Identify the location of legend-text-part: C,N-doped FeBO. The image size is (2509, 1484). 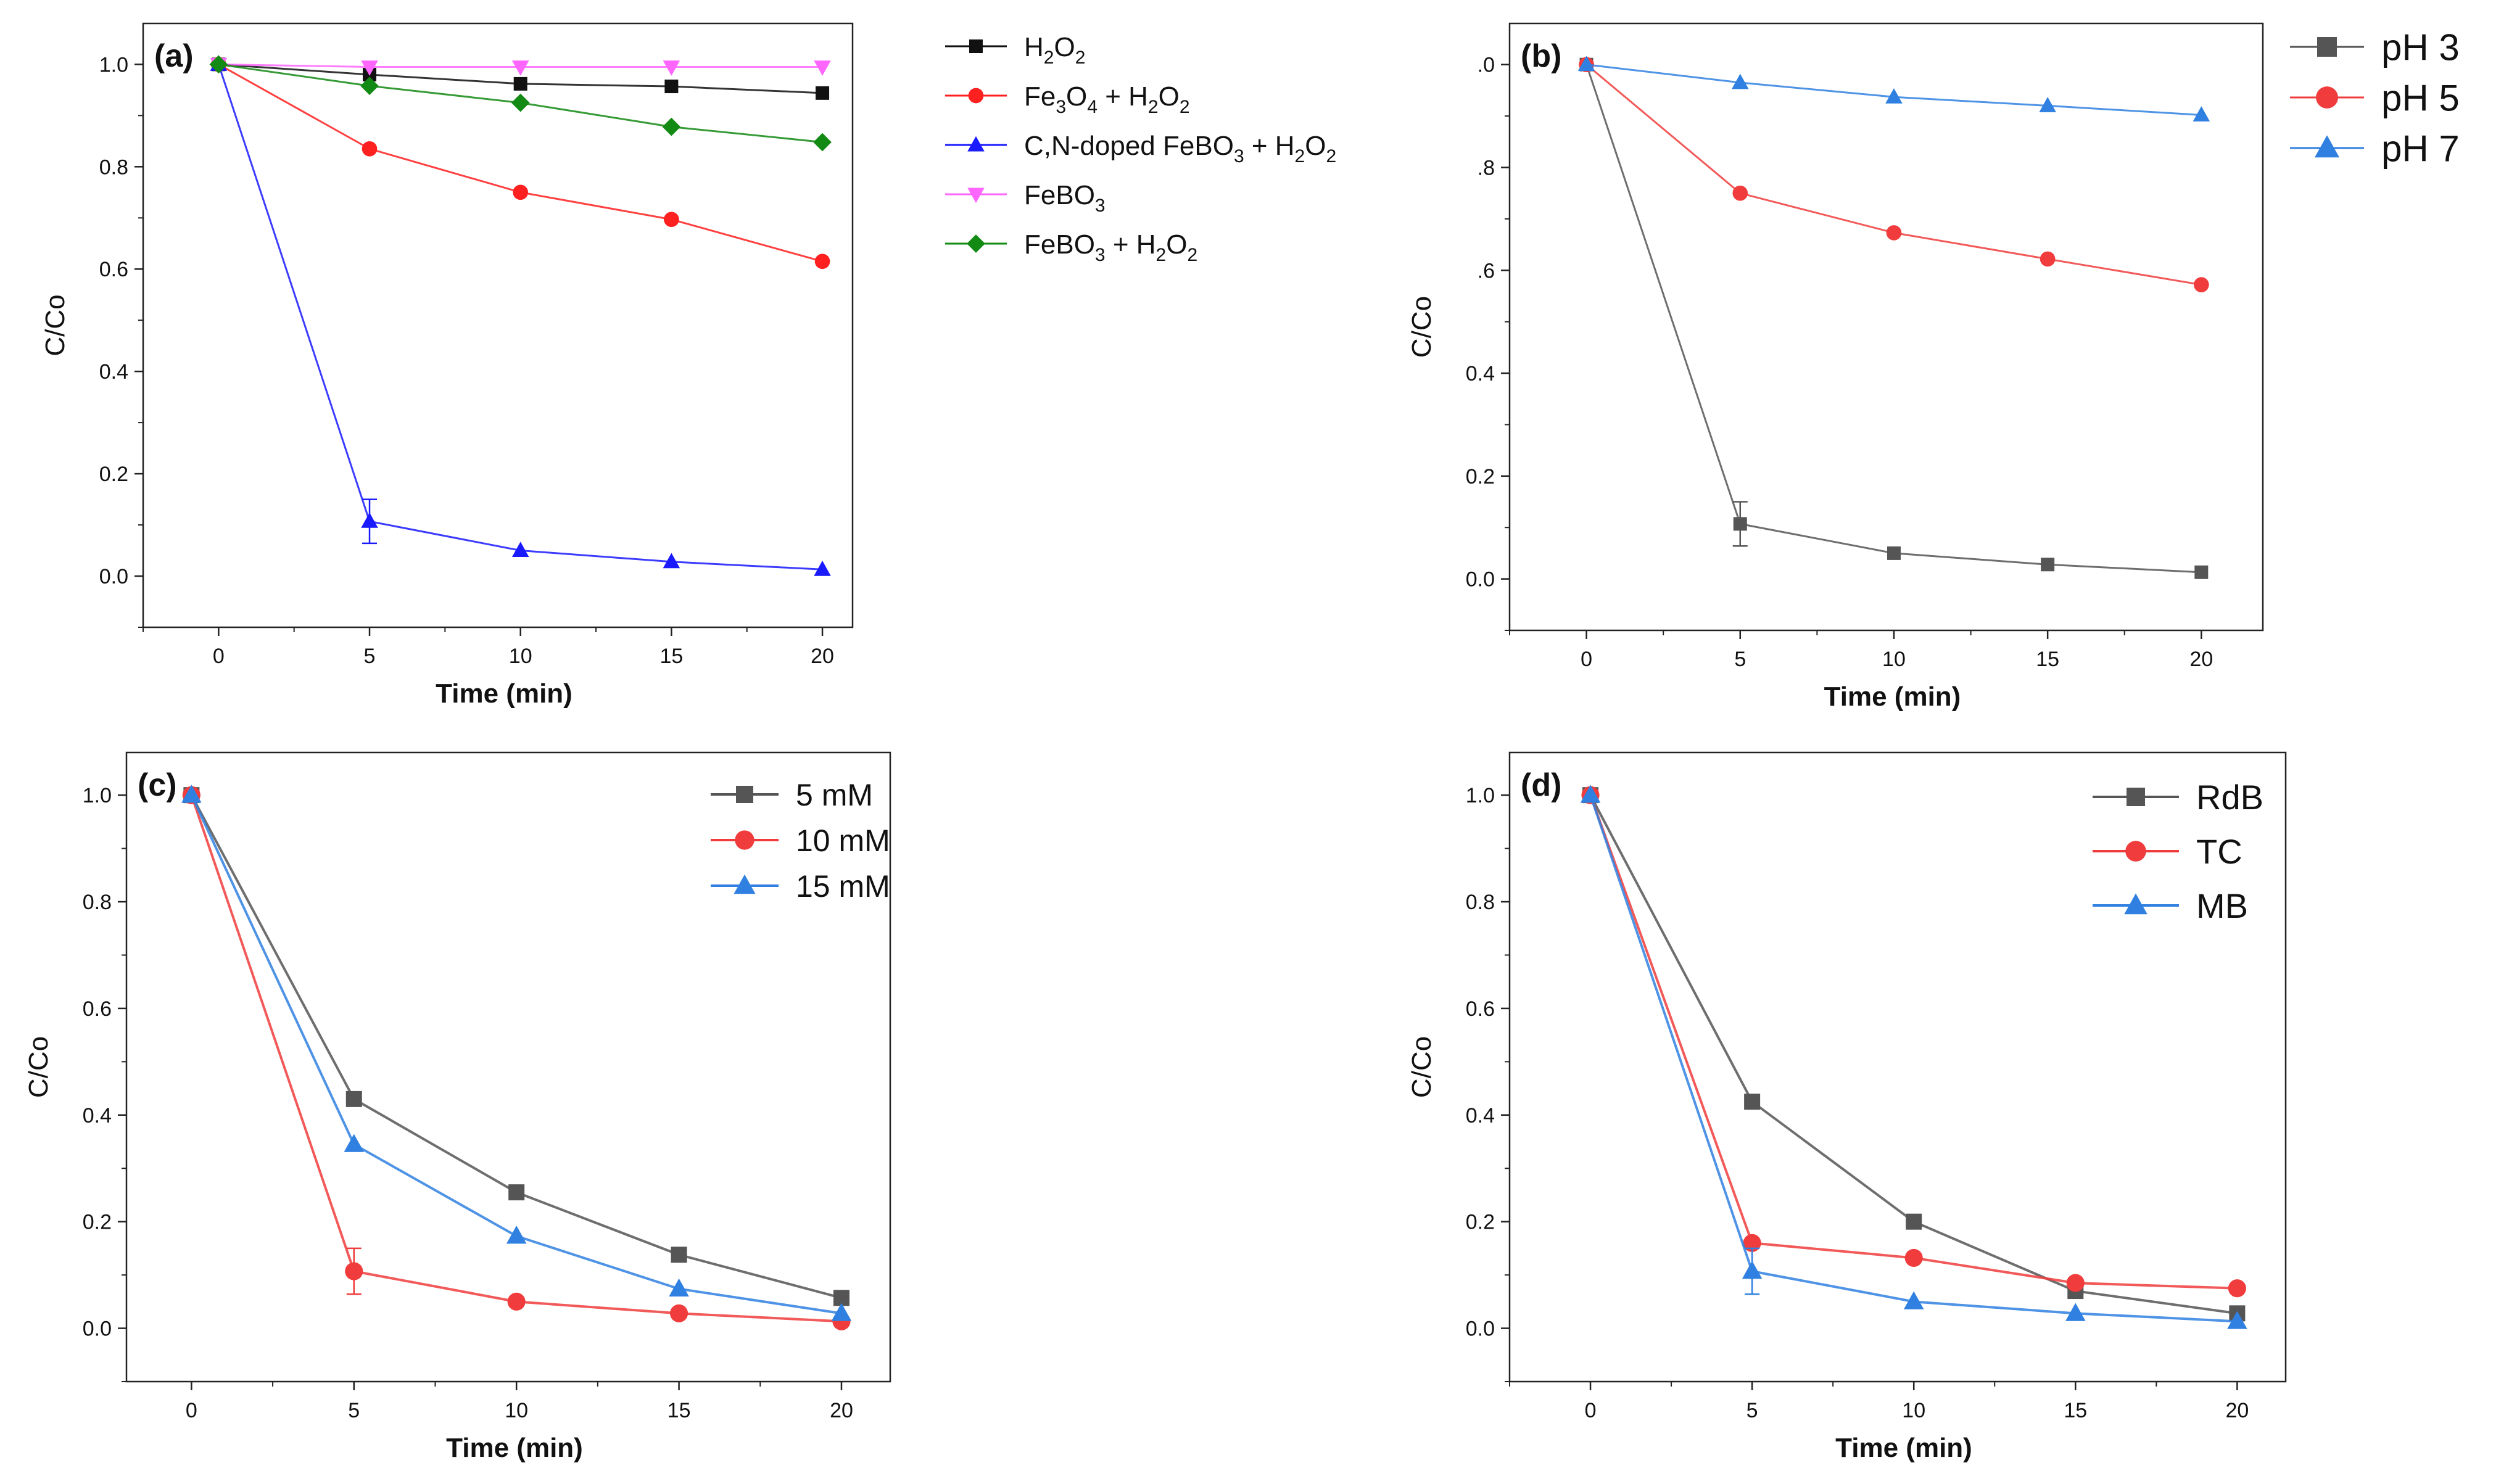
(1129, 146).